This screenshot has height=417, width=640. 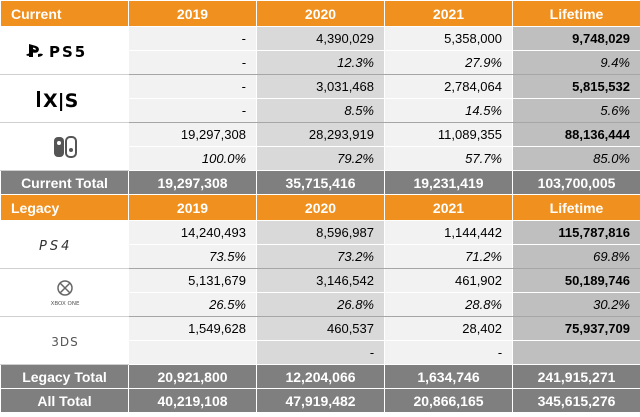 I want to click on svg-text: X|S, so click(x=60, y=100).